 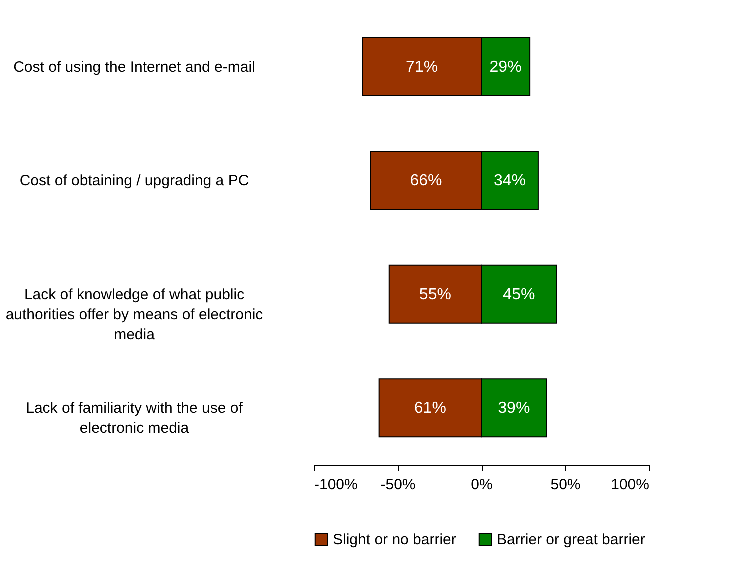 I want to click on data-label: 71%, so click(x=422, y=67).